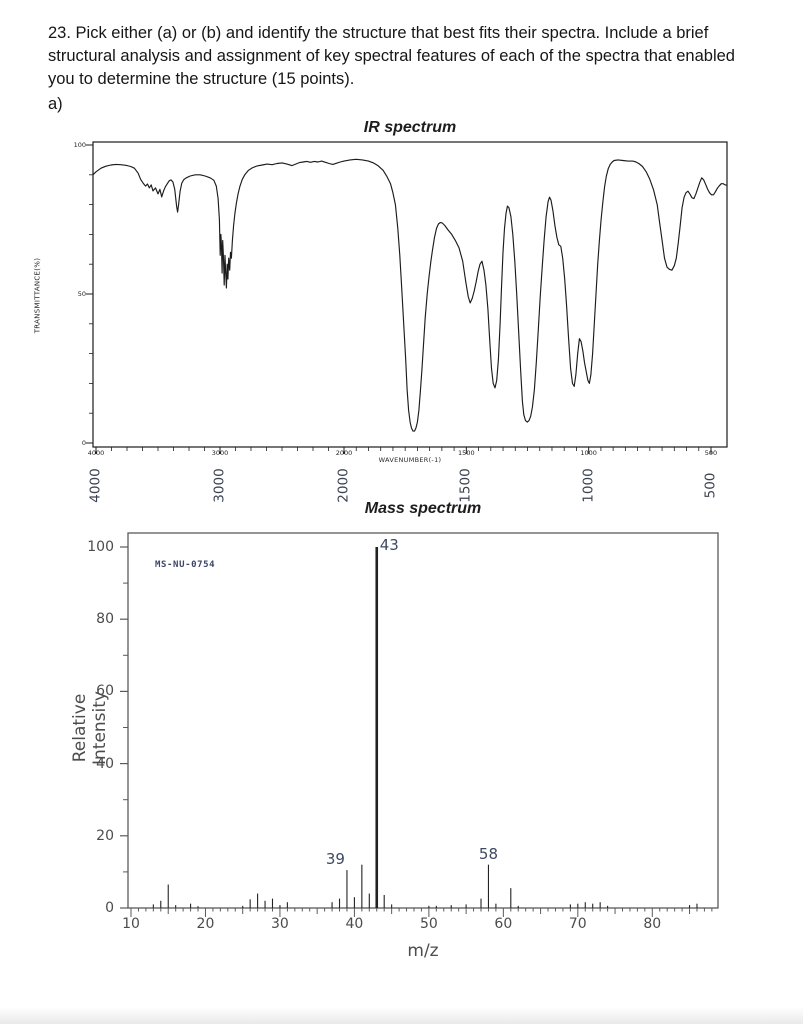 This screenshot has width=803, height=1024. Describe the element at coordinates (588, 453) in the screenshot. I see `ir-x-tick-label: 1000` at that location.